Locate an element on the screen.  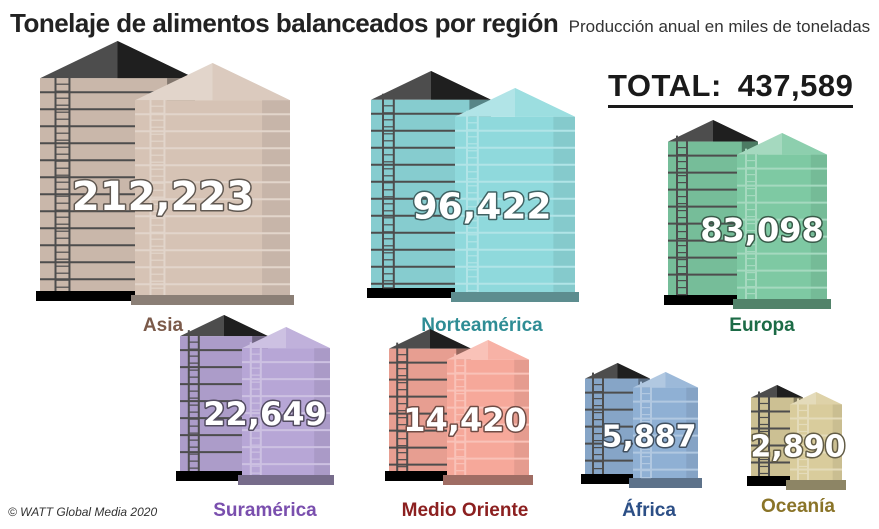
chart-subtitle: Producción anual en miles de toneladas is located at coordinates (719, 26).